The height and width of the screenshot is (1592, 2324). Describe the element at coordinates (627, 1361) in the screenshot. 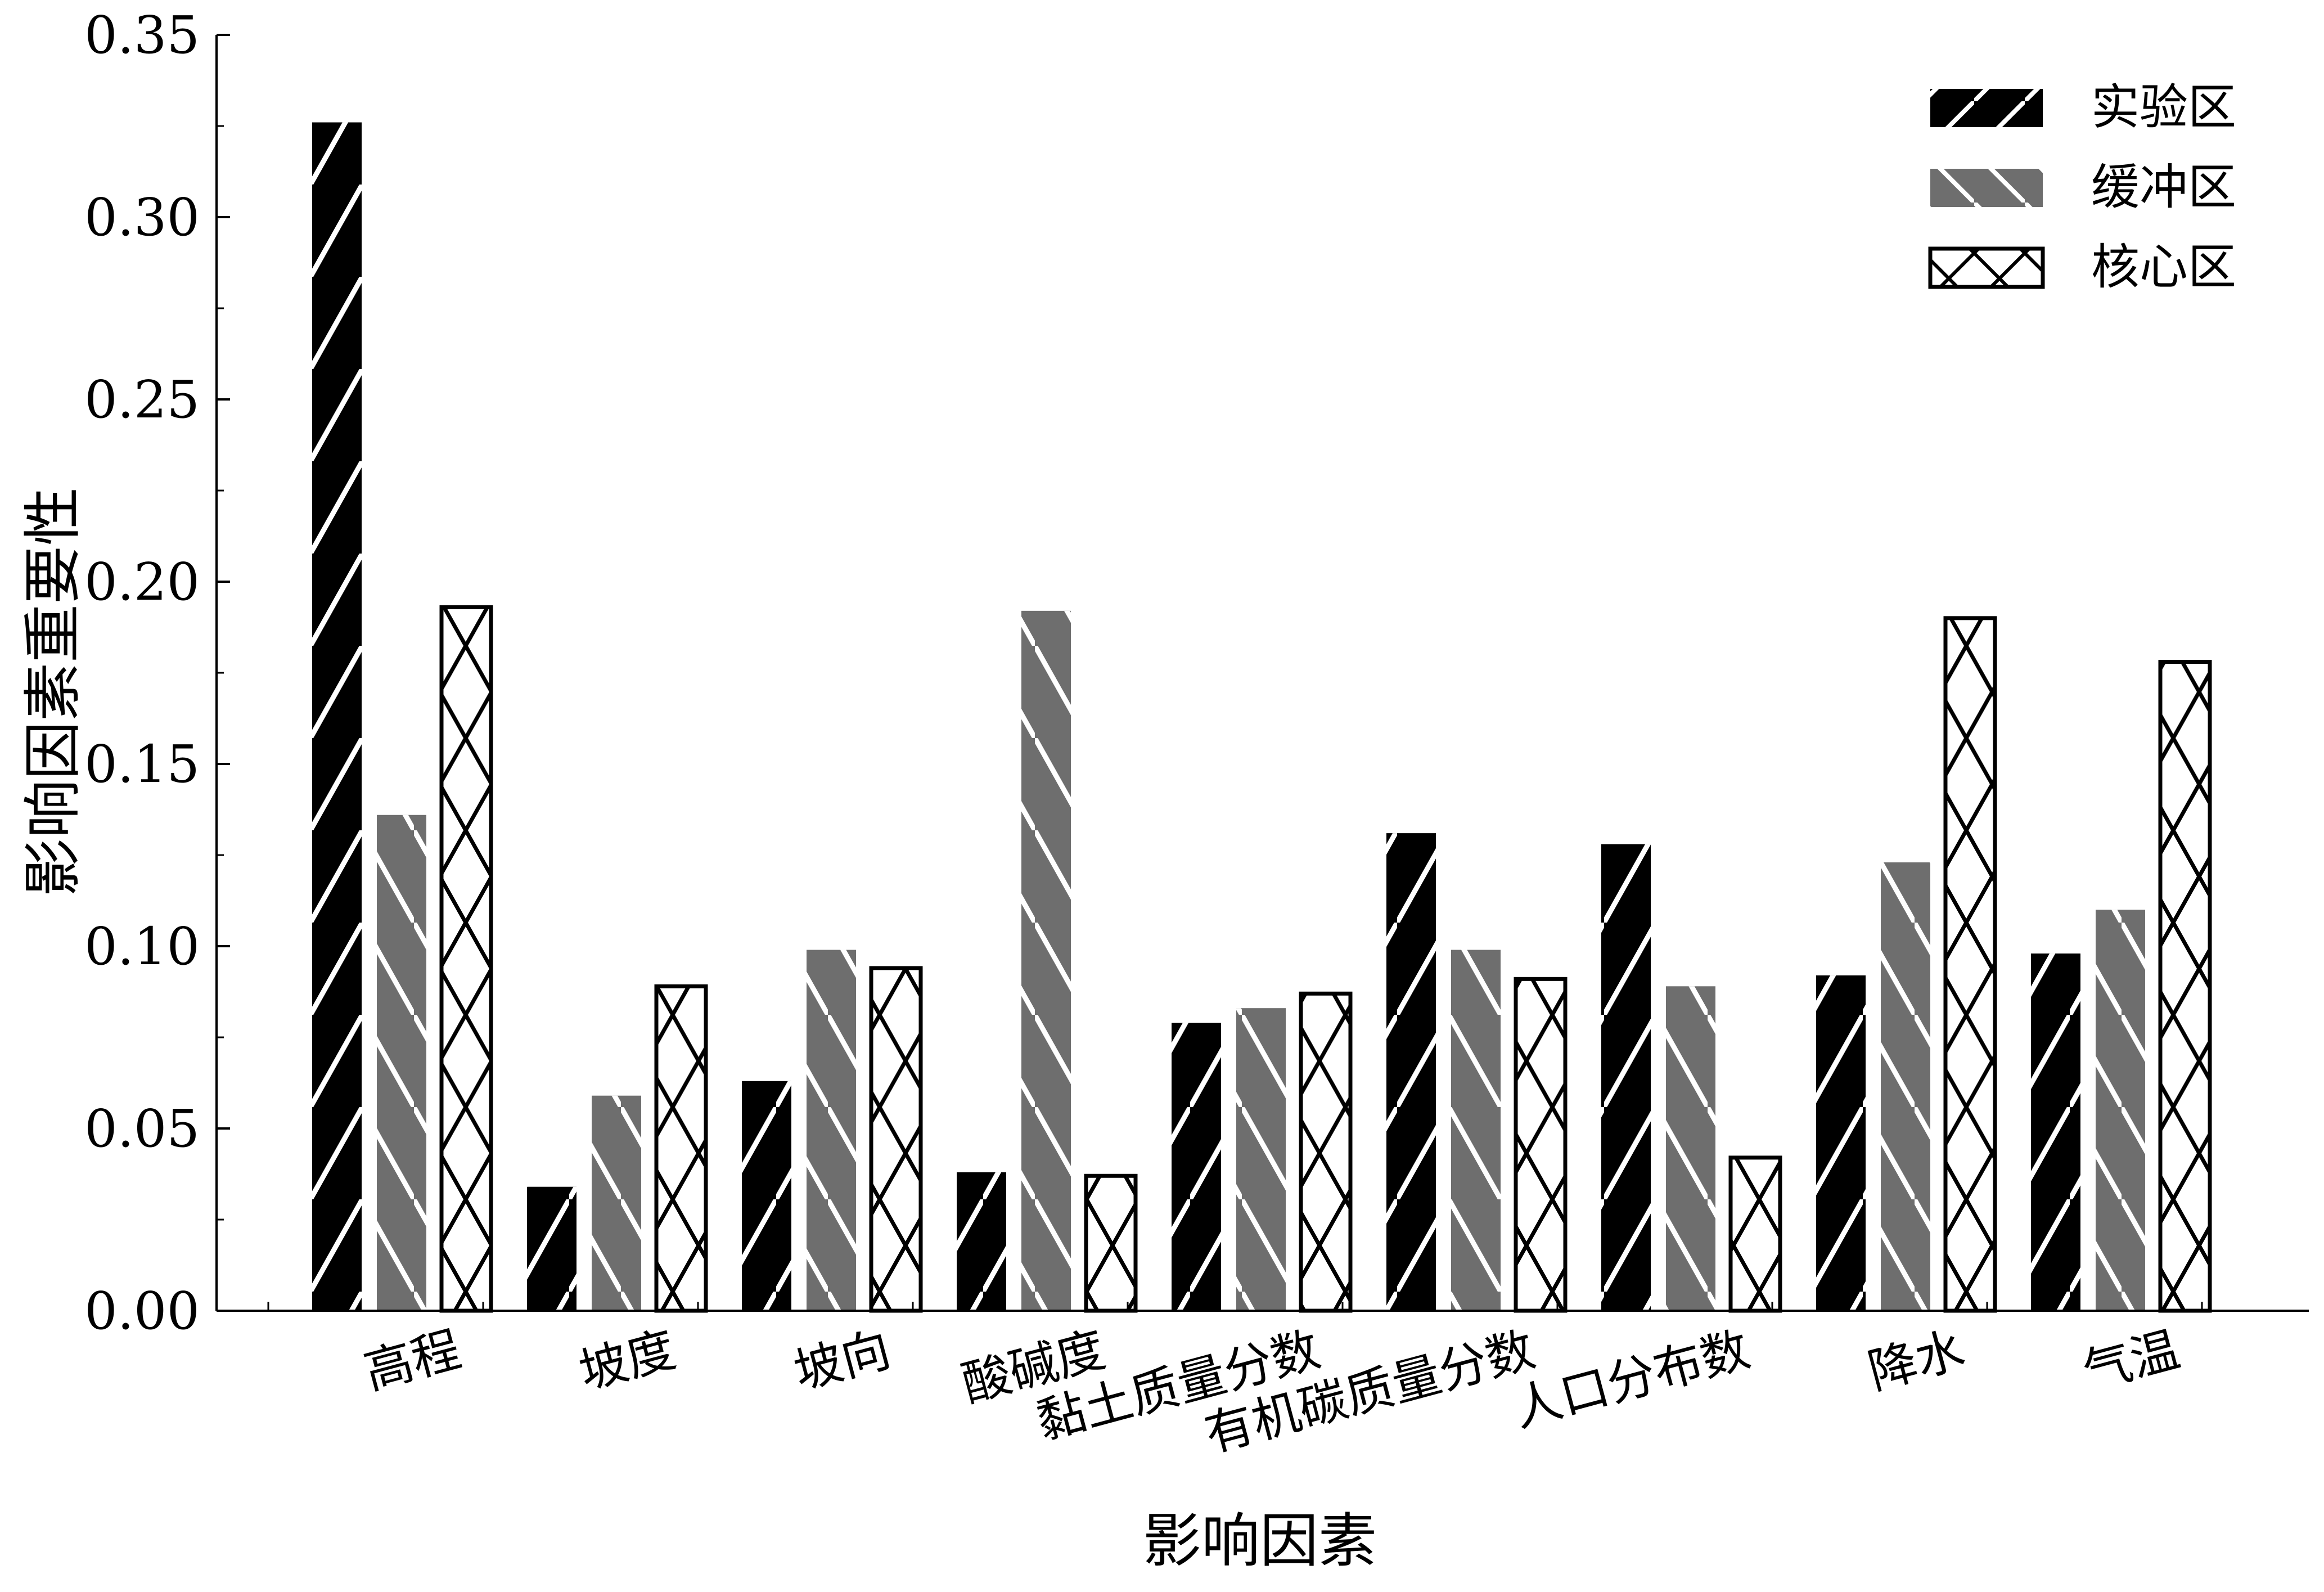

I see `x-tick-label: 坡度` at that location.